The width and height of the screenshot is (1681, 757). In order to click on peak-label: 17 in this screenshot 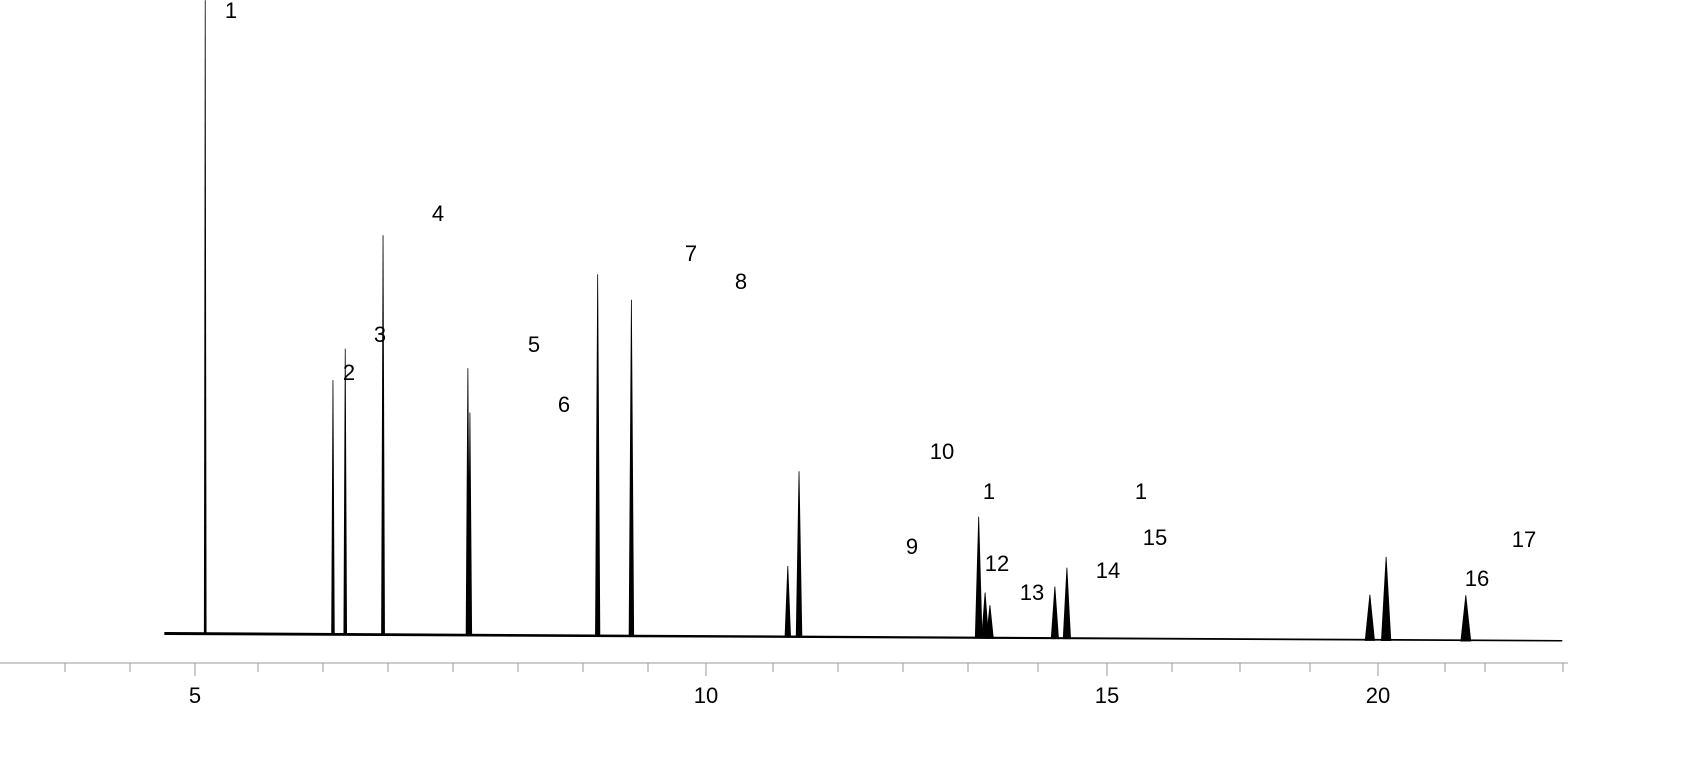, I will do `click(1524, 539)`.